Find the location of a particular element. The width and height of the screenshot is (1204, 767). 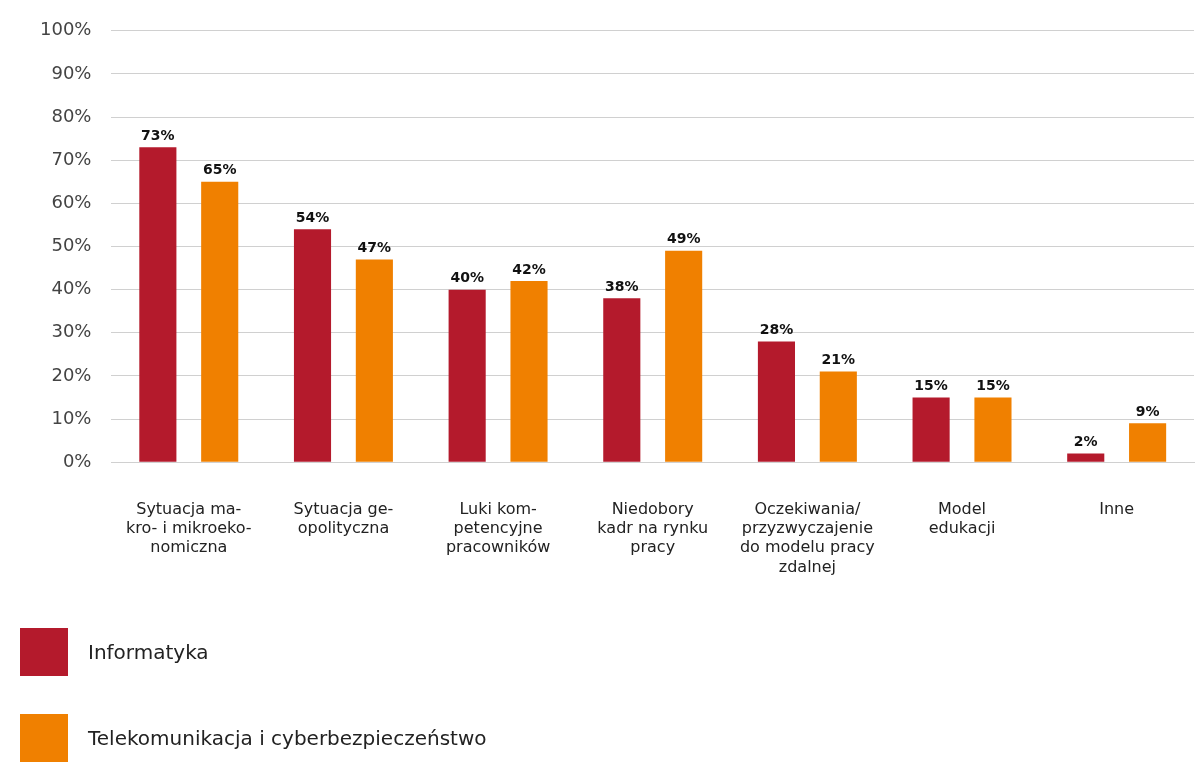

data-label: 47% is located at coordinates (374, 247).